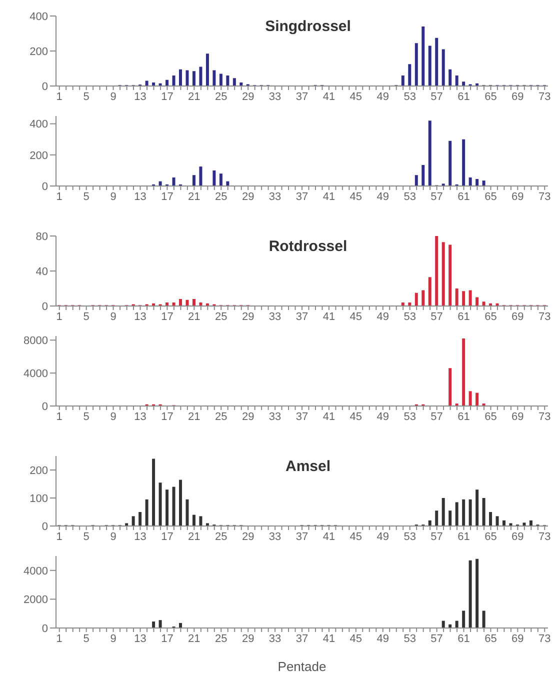  What do you see at coordinates (308, 26) in the screenshot?
I see `chart-title: Singdrossel` at bounding box center [308, 26].